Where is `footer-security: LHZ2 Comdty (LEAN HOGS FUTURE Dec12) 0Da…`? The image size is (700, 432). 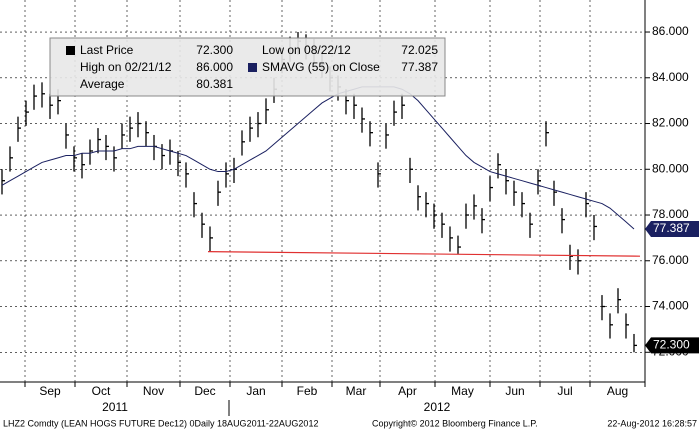 footer-security: LHZ2 Comdty (LEAN HOGS FUTURE Dec12) 0Da… is located at coordinates (160, 423).